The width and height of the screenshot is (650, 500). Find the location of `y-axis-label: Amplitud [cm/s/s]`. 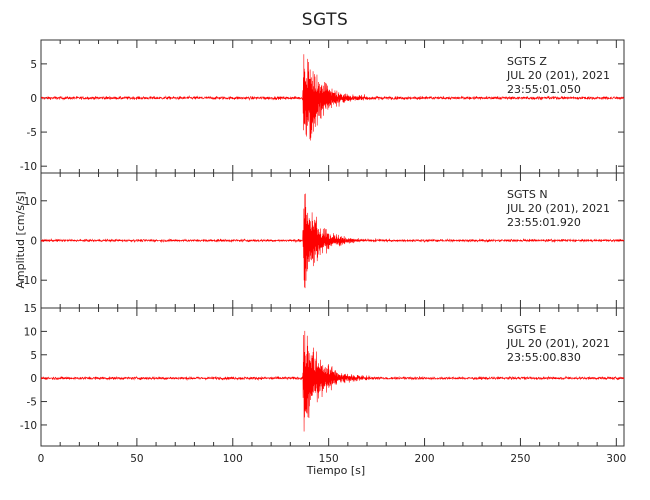

y-axis-label: Amplitud [cm/s/s] is located at coordinates (20, 239).